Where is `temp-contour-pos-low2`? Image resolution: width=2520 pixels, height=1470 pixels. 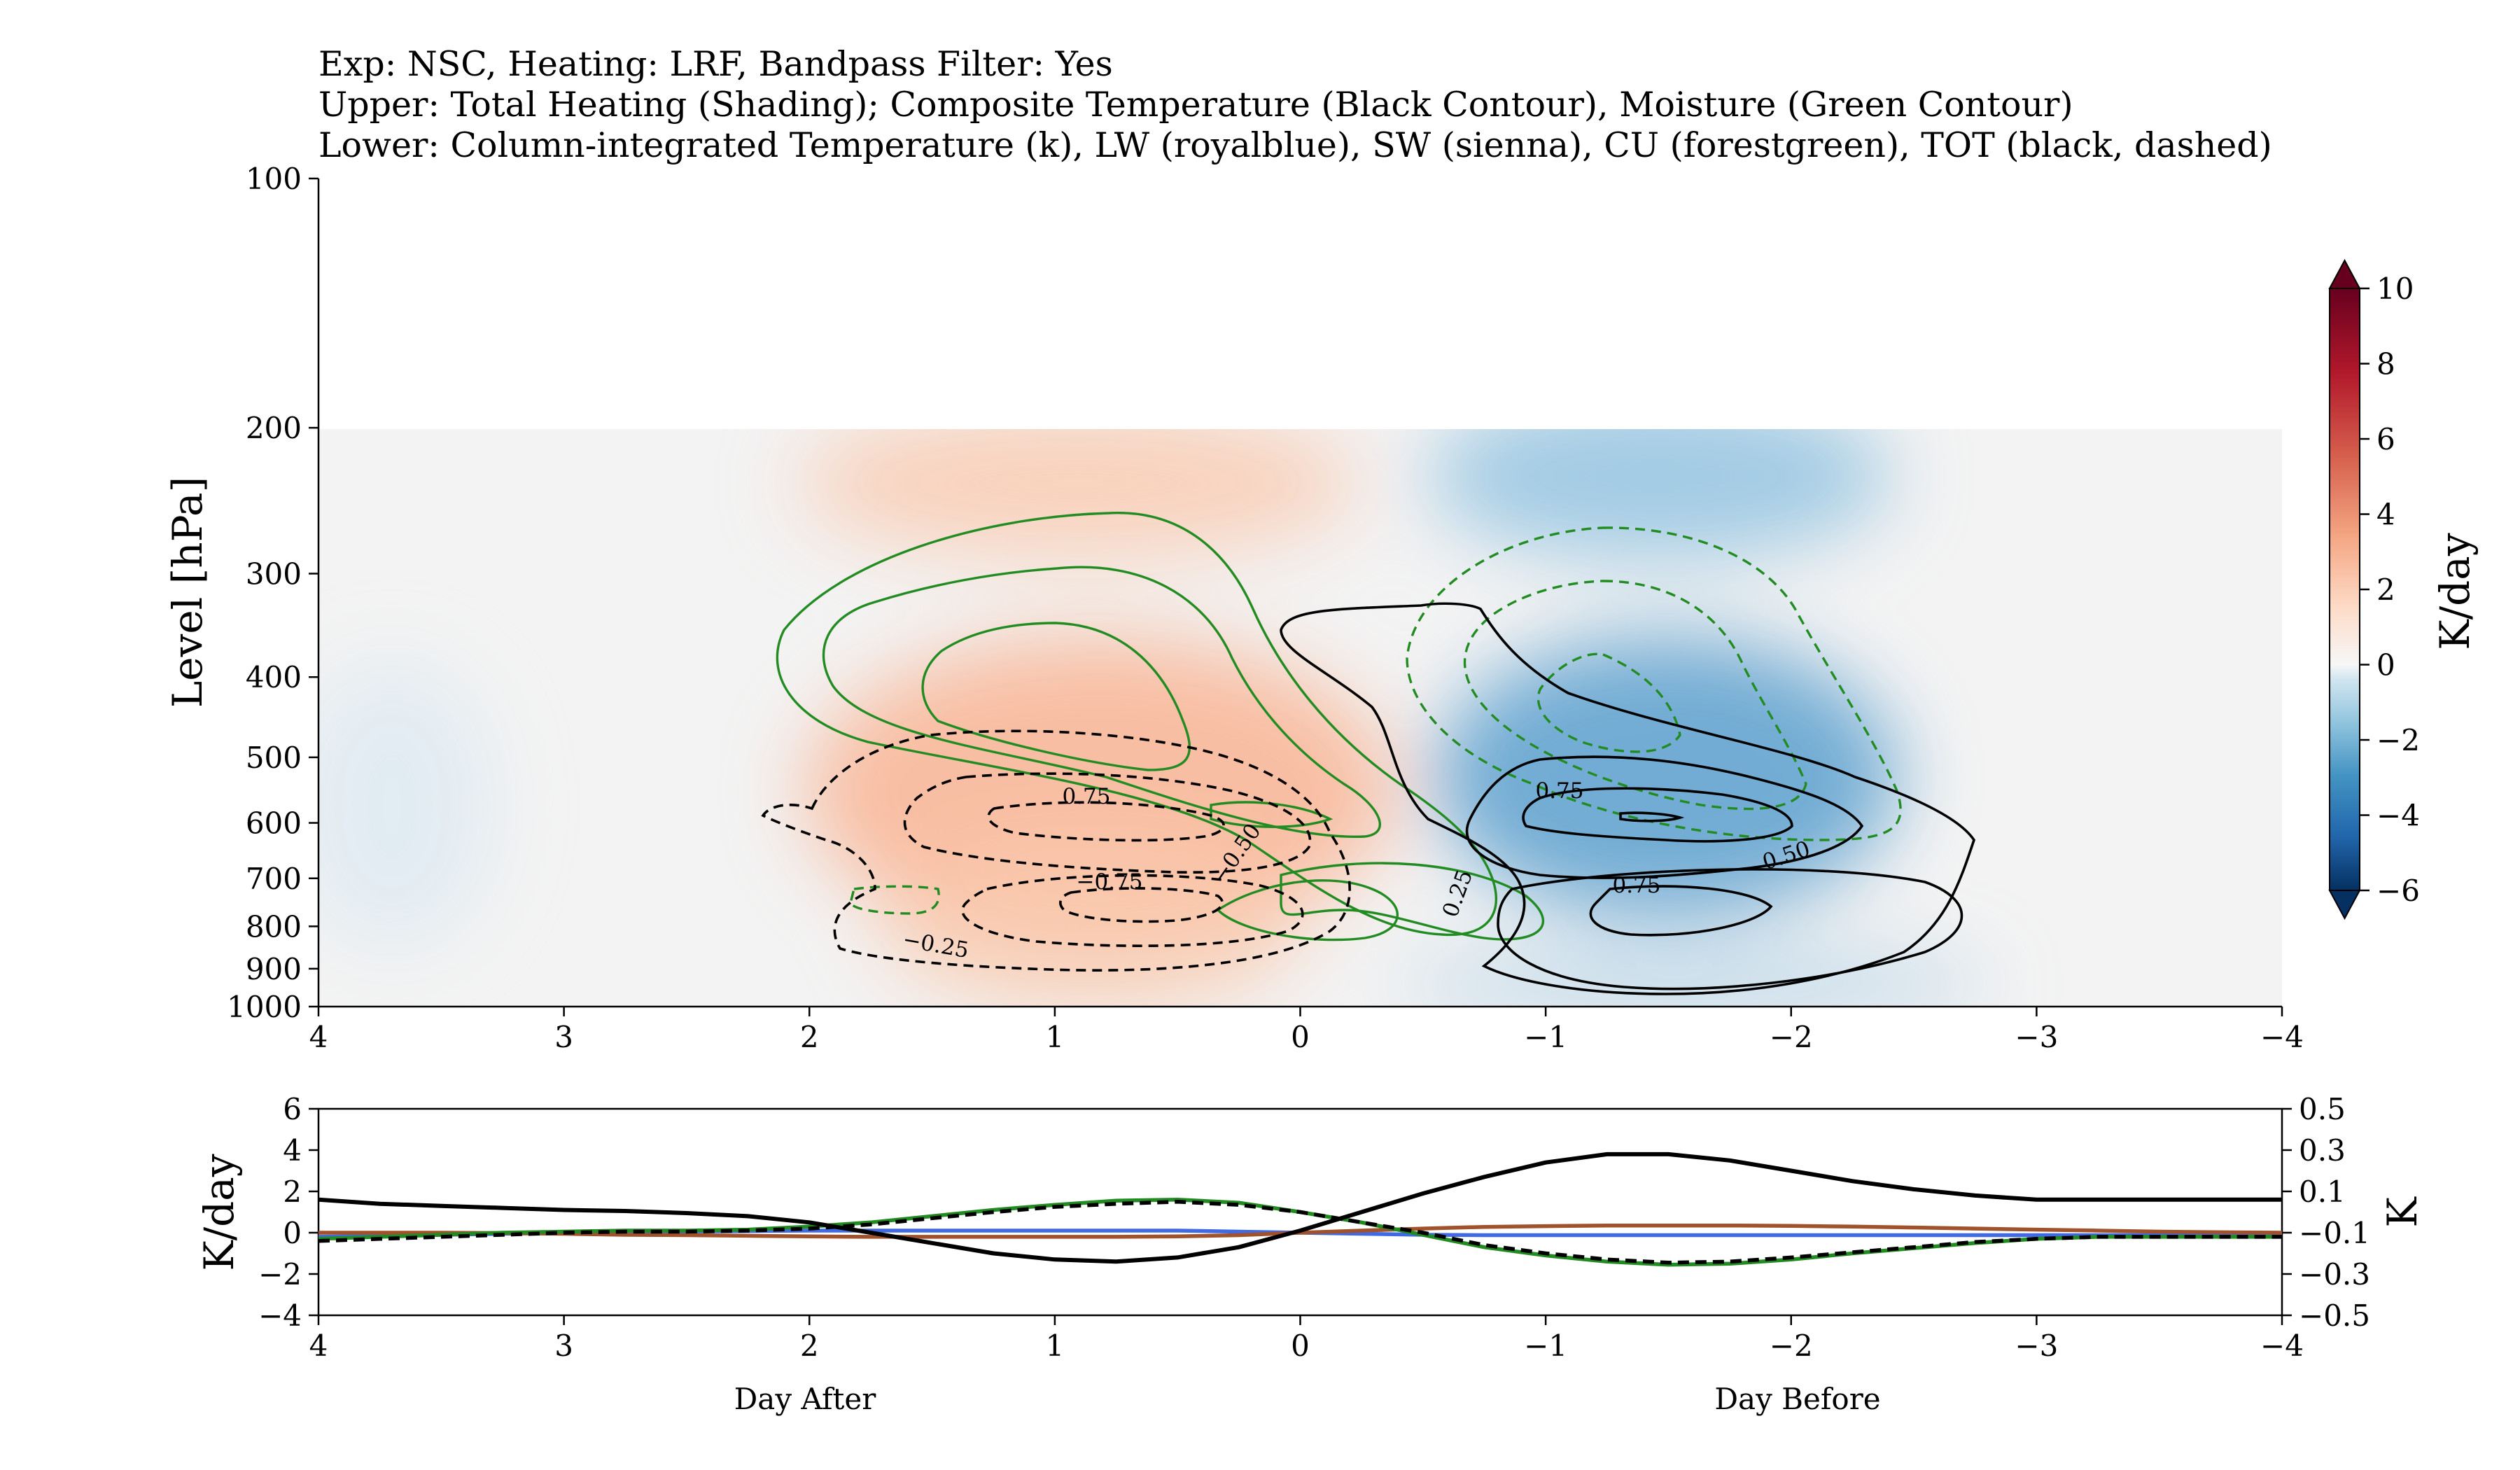
temp-contour-pos-low2 is located at coordinates (1730, 929).